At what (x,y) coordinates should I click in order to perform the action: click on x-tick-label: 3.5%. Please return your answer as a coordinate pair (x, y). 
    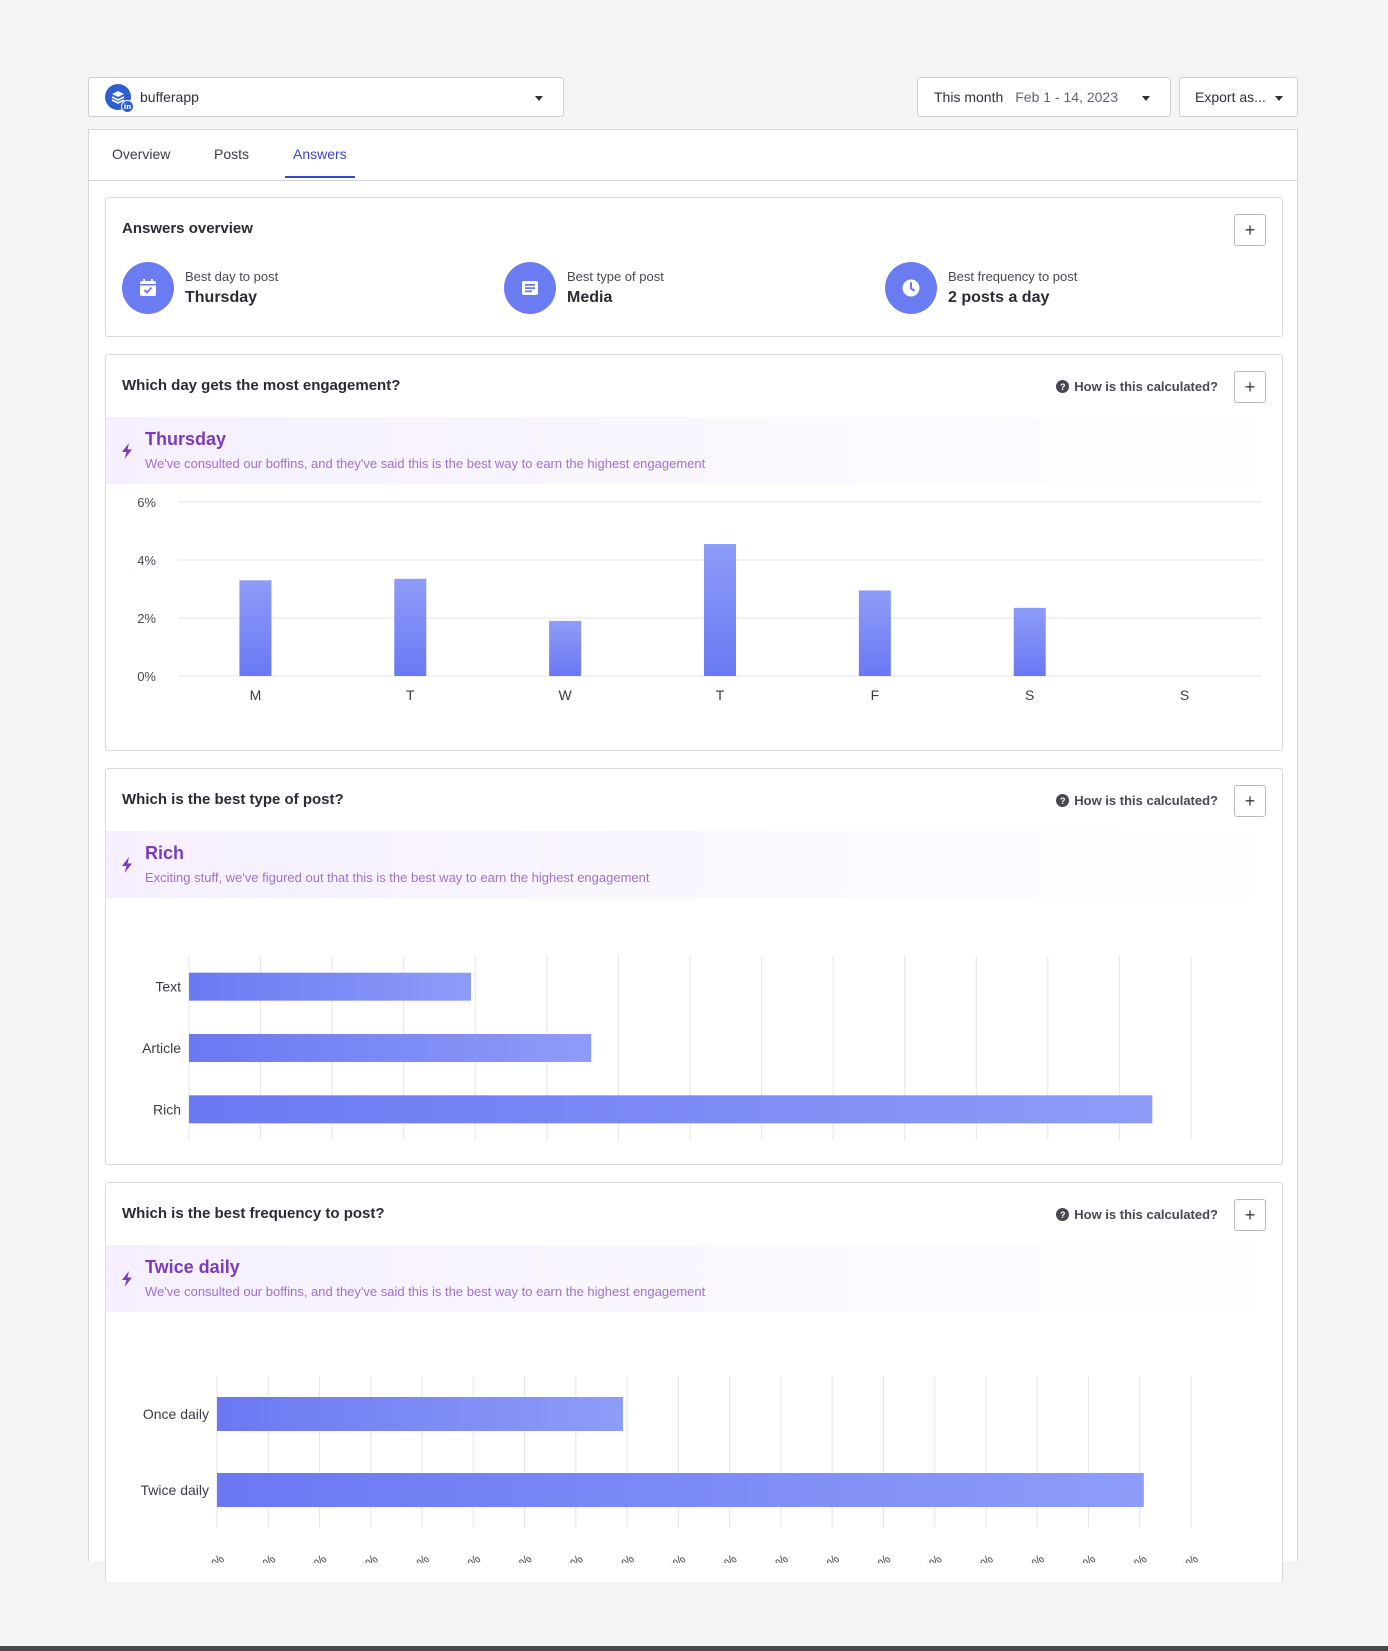
    Looking at the image, I should click on (929, 1557).